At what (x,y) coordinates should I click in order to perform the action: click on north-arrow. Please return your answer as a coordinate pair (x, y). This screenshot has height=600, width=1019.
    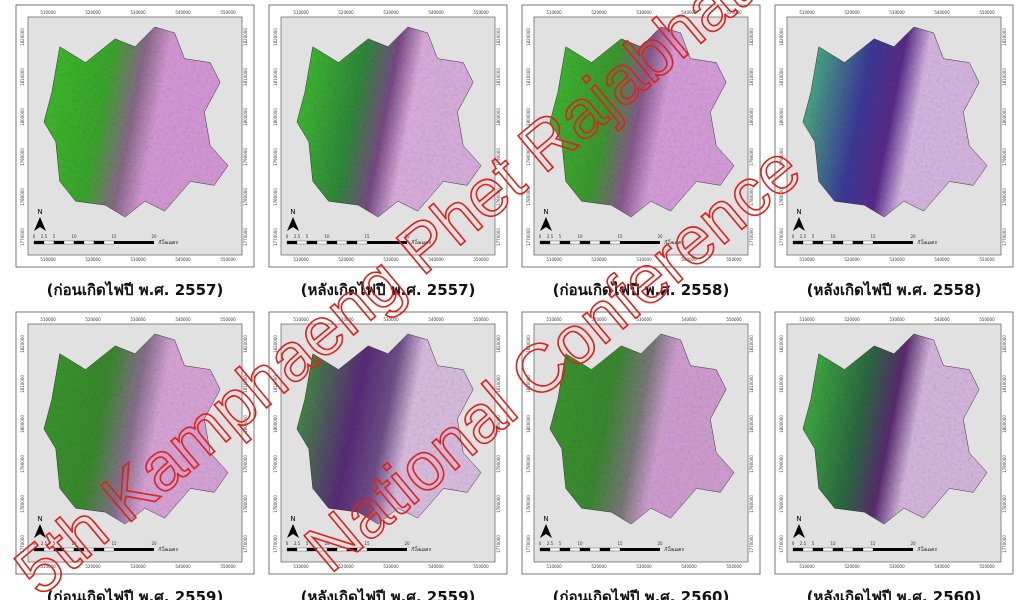
    Looking at the image, I should click on (40, 224).